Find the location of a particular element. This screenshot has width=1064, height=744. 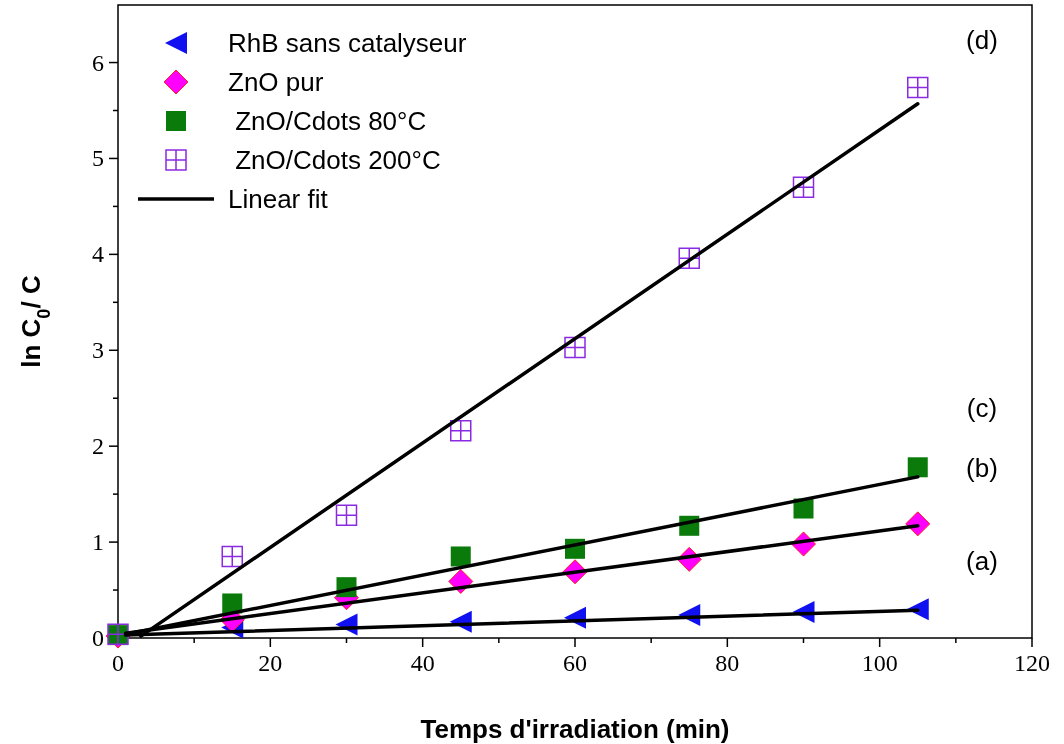

annotation: (b) is located at coordinates (982, 468).